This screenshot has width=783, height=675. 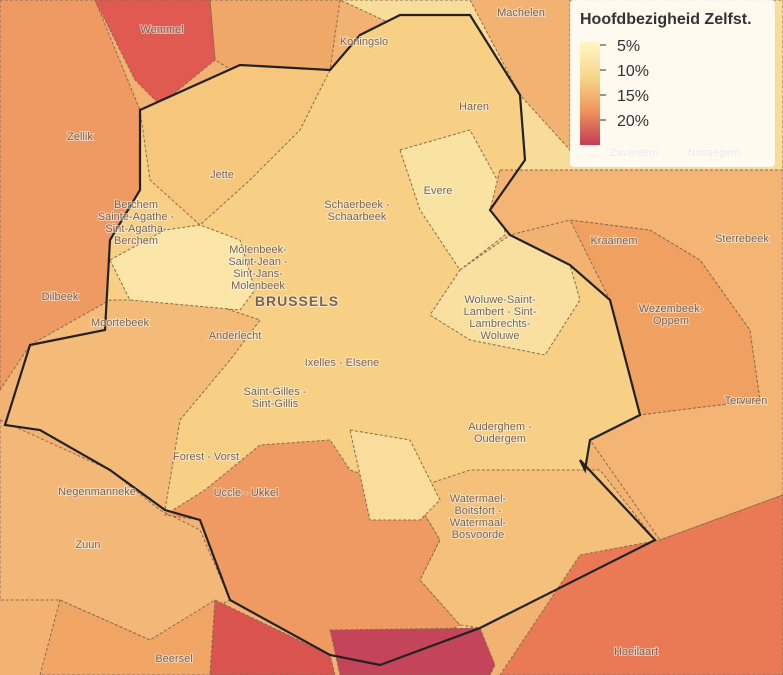 What do you see at coordinates (633, 96) in the screenshot?
I see `legend-tick-label: 15%` at bounding box center [633, 96].